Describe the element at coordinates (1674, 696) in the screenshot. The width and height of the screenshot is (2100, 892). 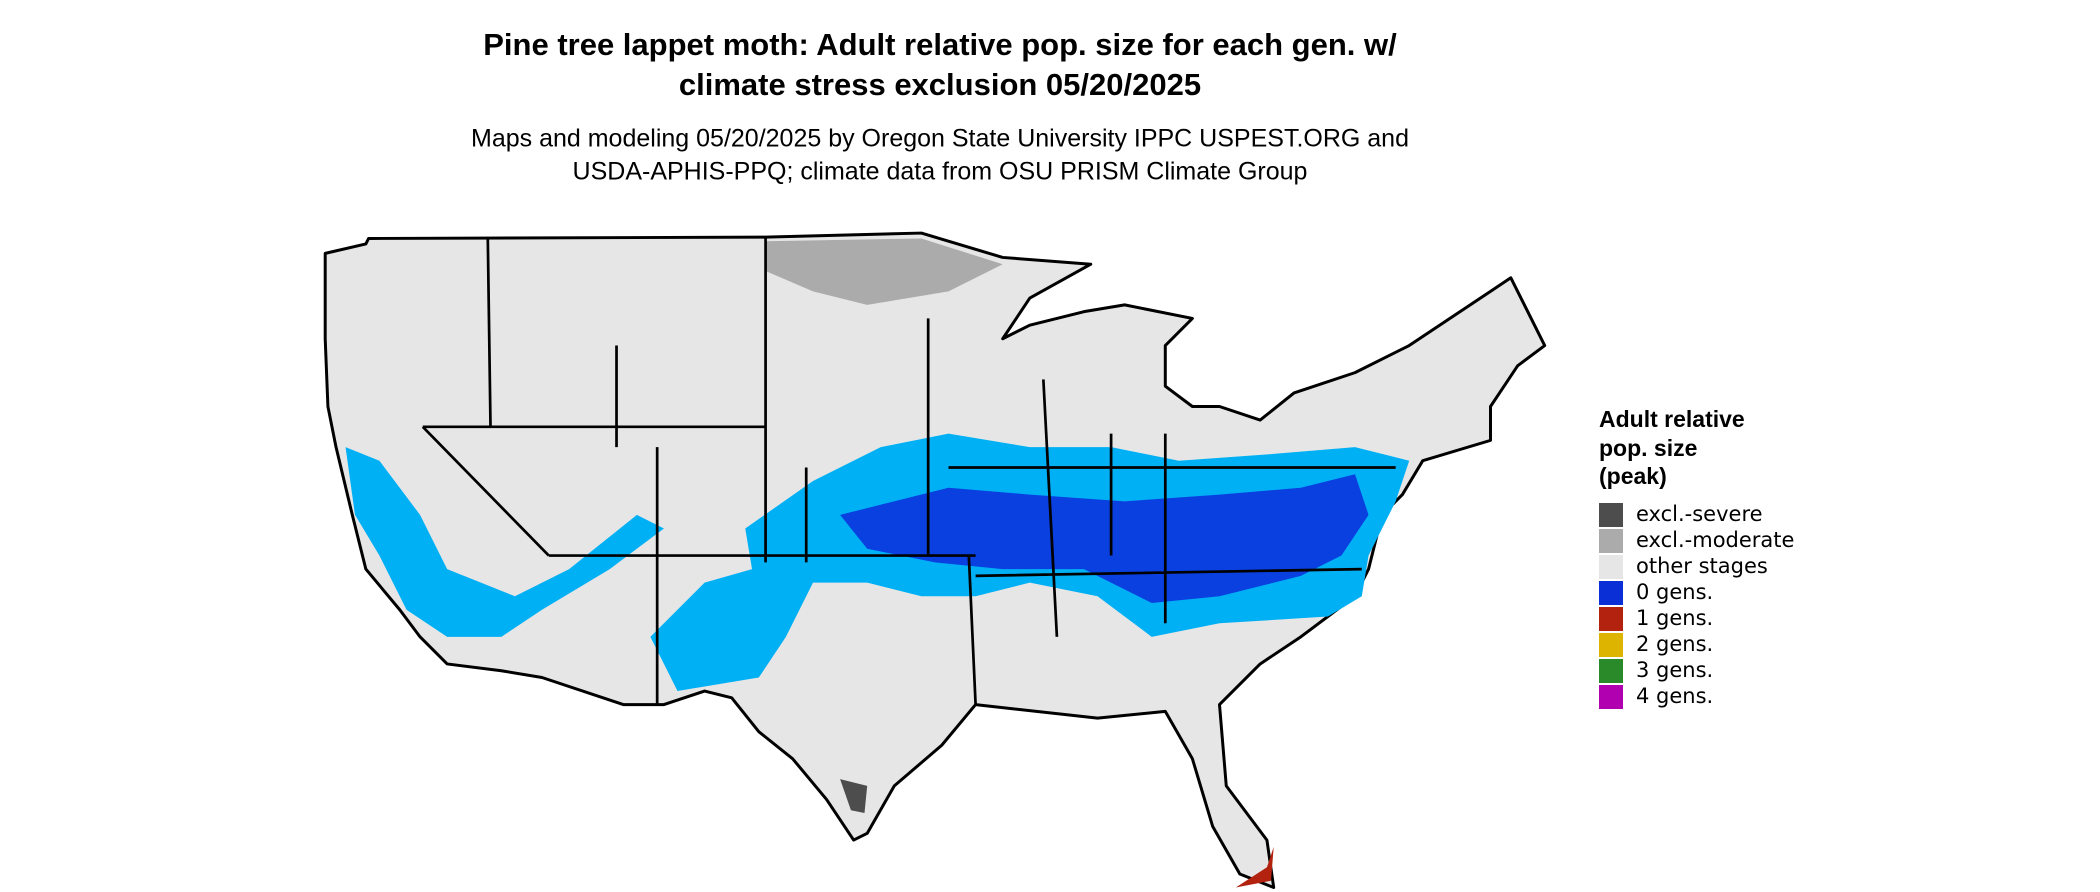
I see `legend-label: 4 gens.` at that location.